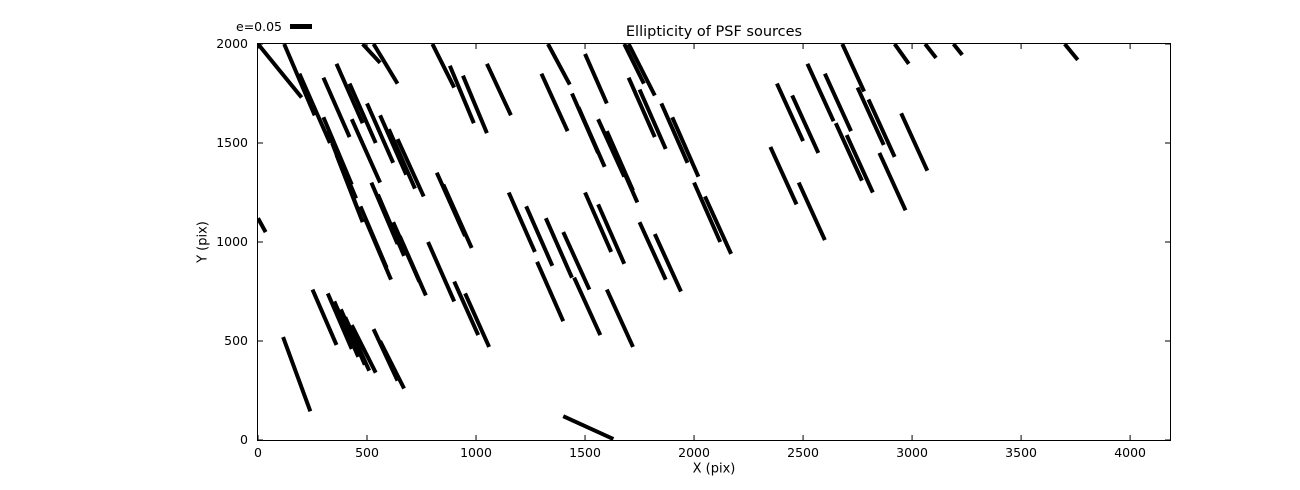  I want to click on chart-title: Ellipticity of PSF sources, so click(714, 32).